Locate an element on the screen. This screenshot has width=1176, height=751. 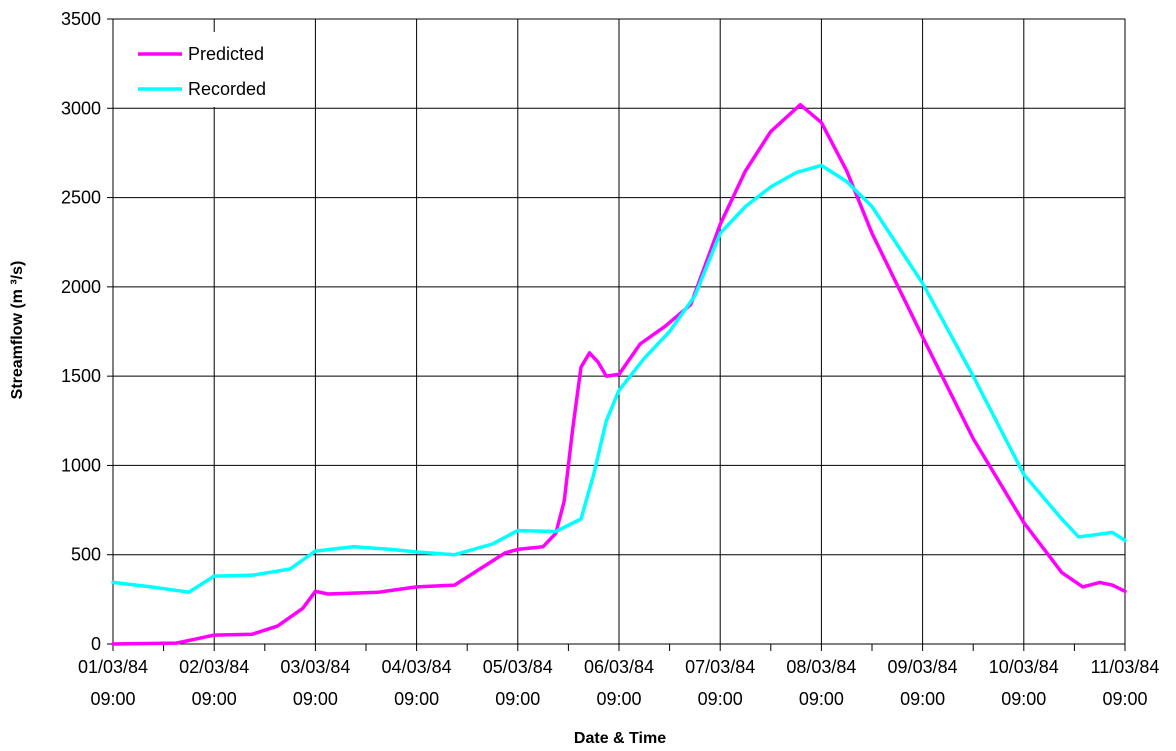
x-tick-label: 01/03/84 09:00 is located at coordinates (113, 683).